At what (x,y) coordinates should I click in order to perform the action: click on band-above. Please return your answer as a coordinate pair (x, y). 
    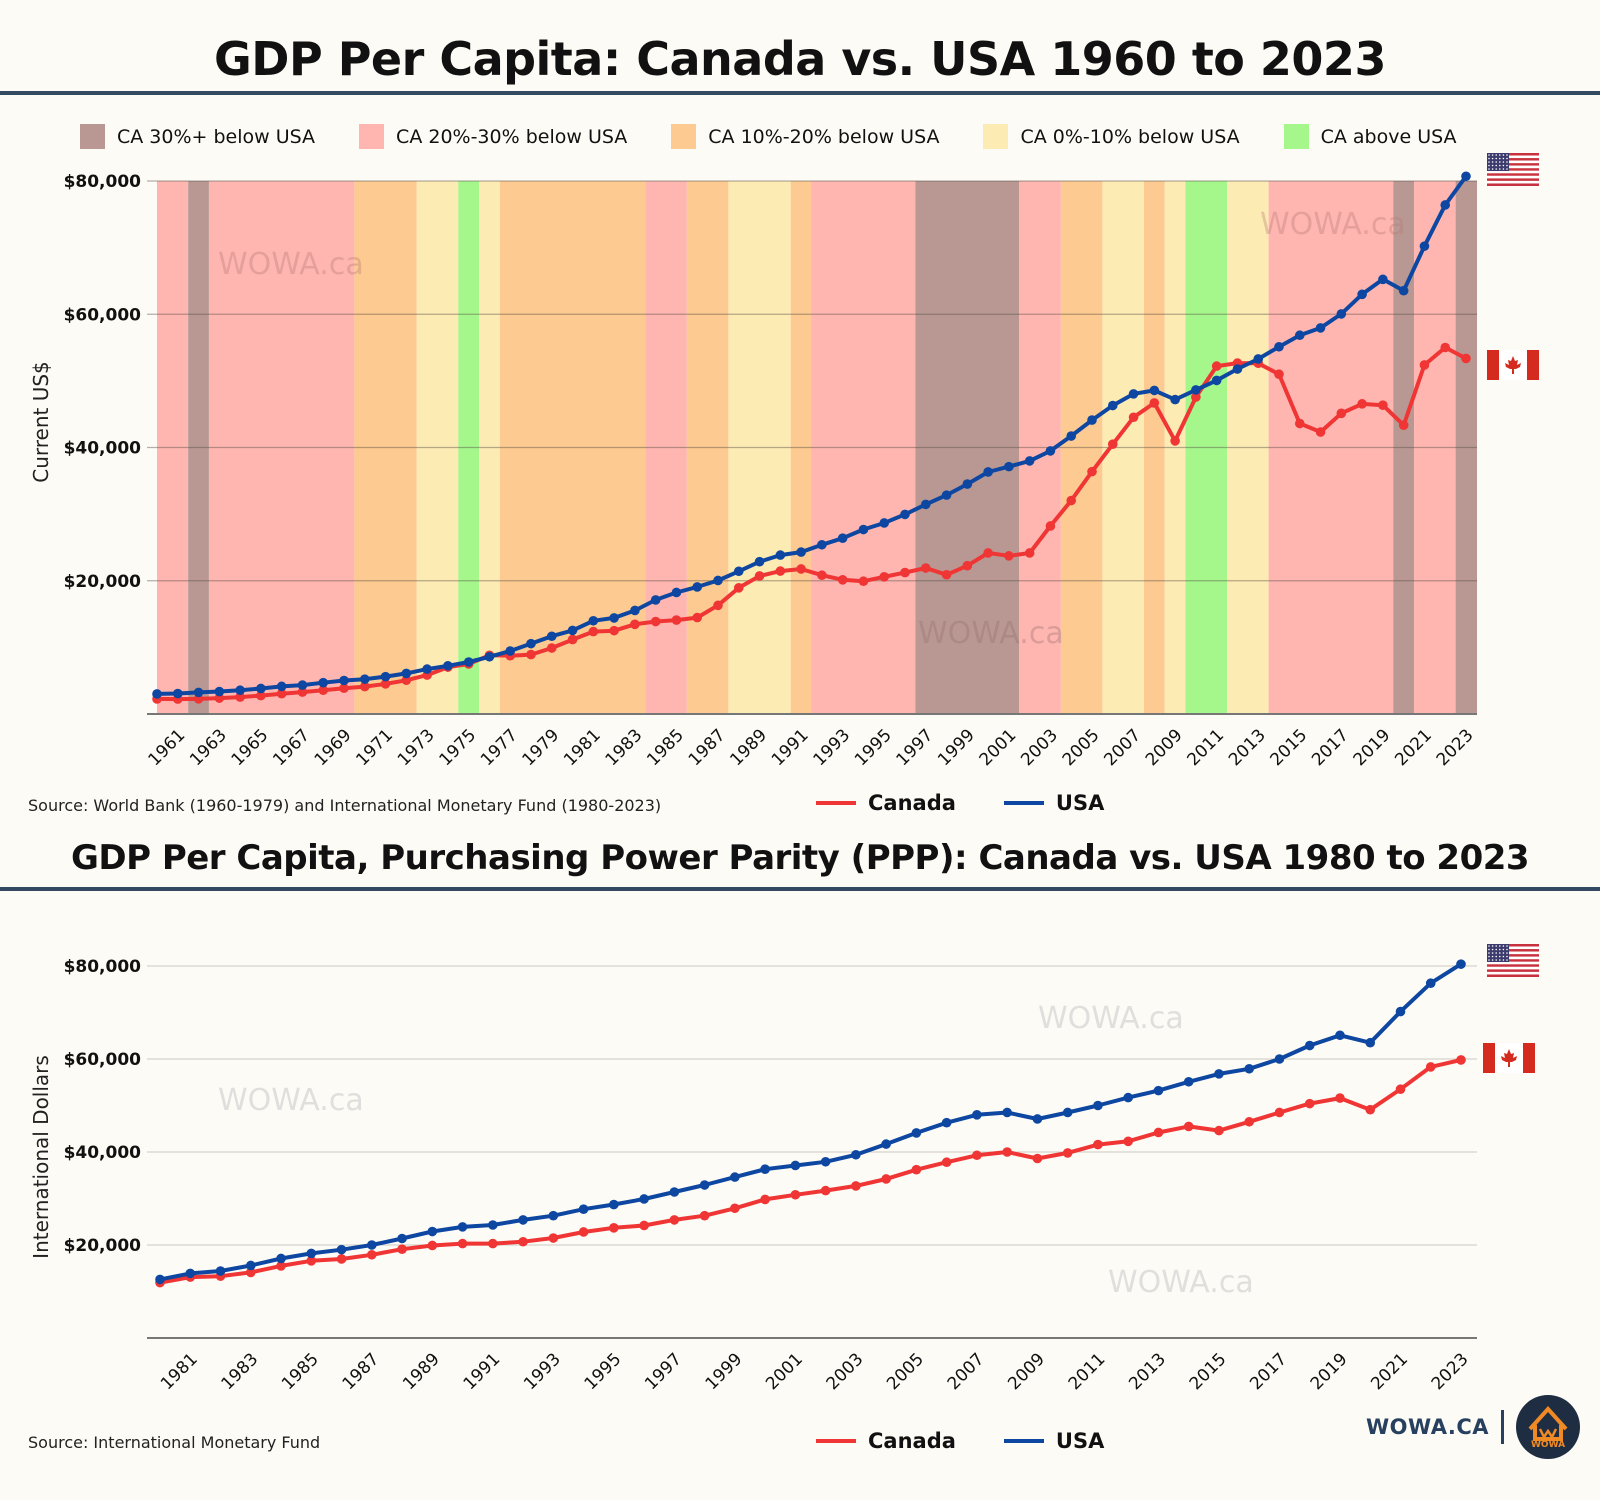
    Looking at the image, I should click on (469, 447).